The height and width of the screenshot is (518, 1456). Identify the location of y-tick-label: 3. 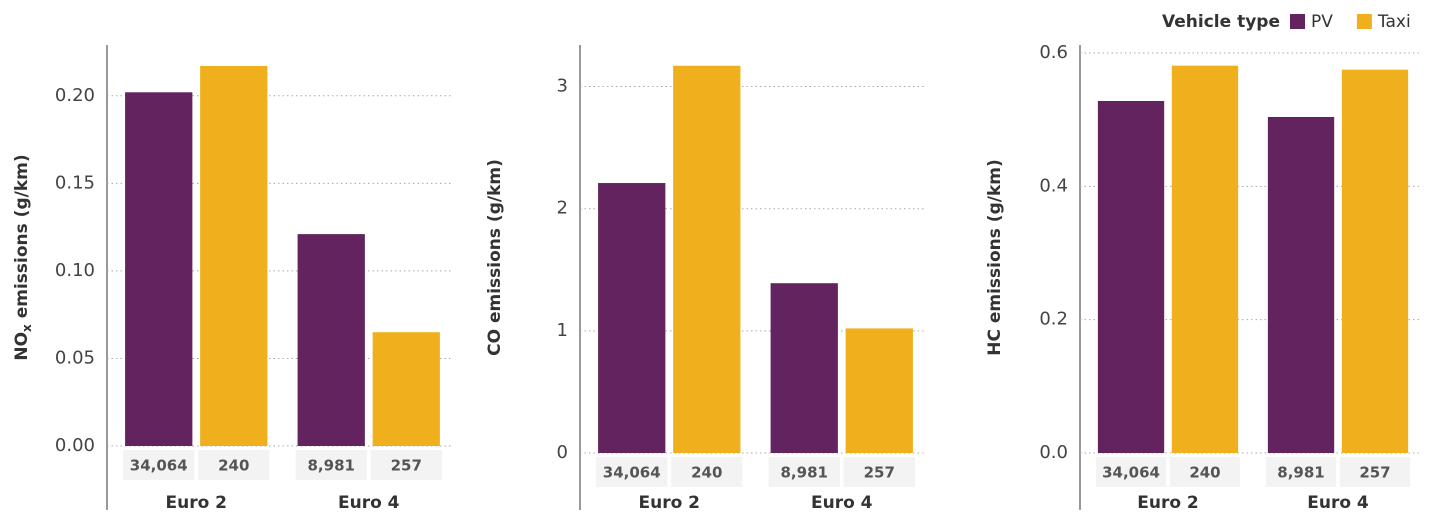
(562, 86).